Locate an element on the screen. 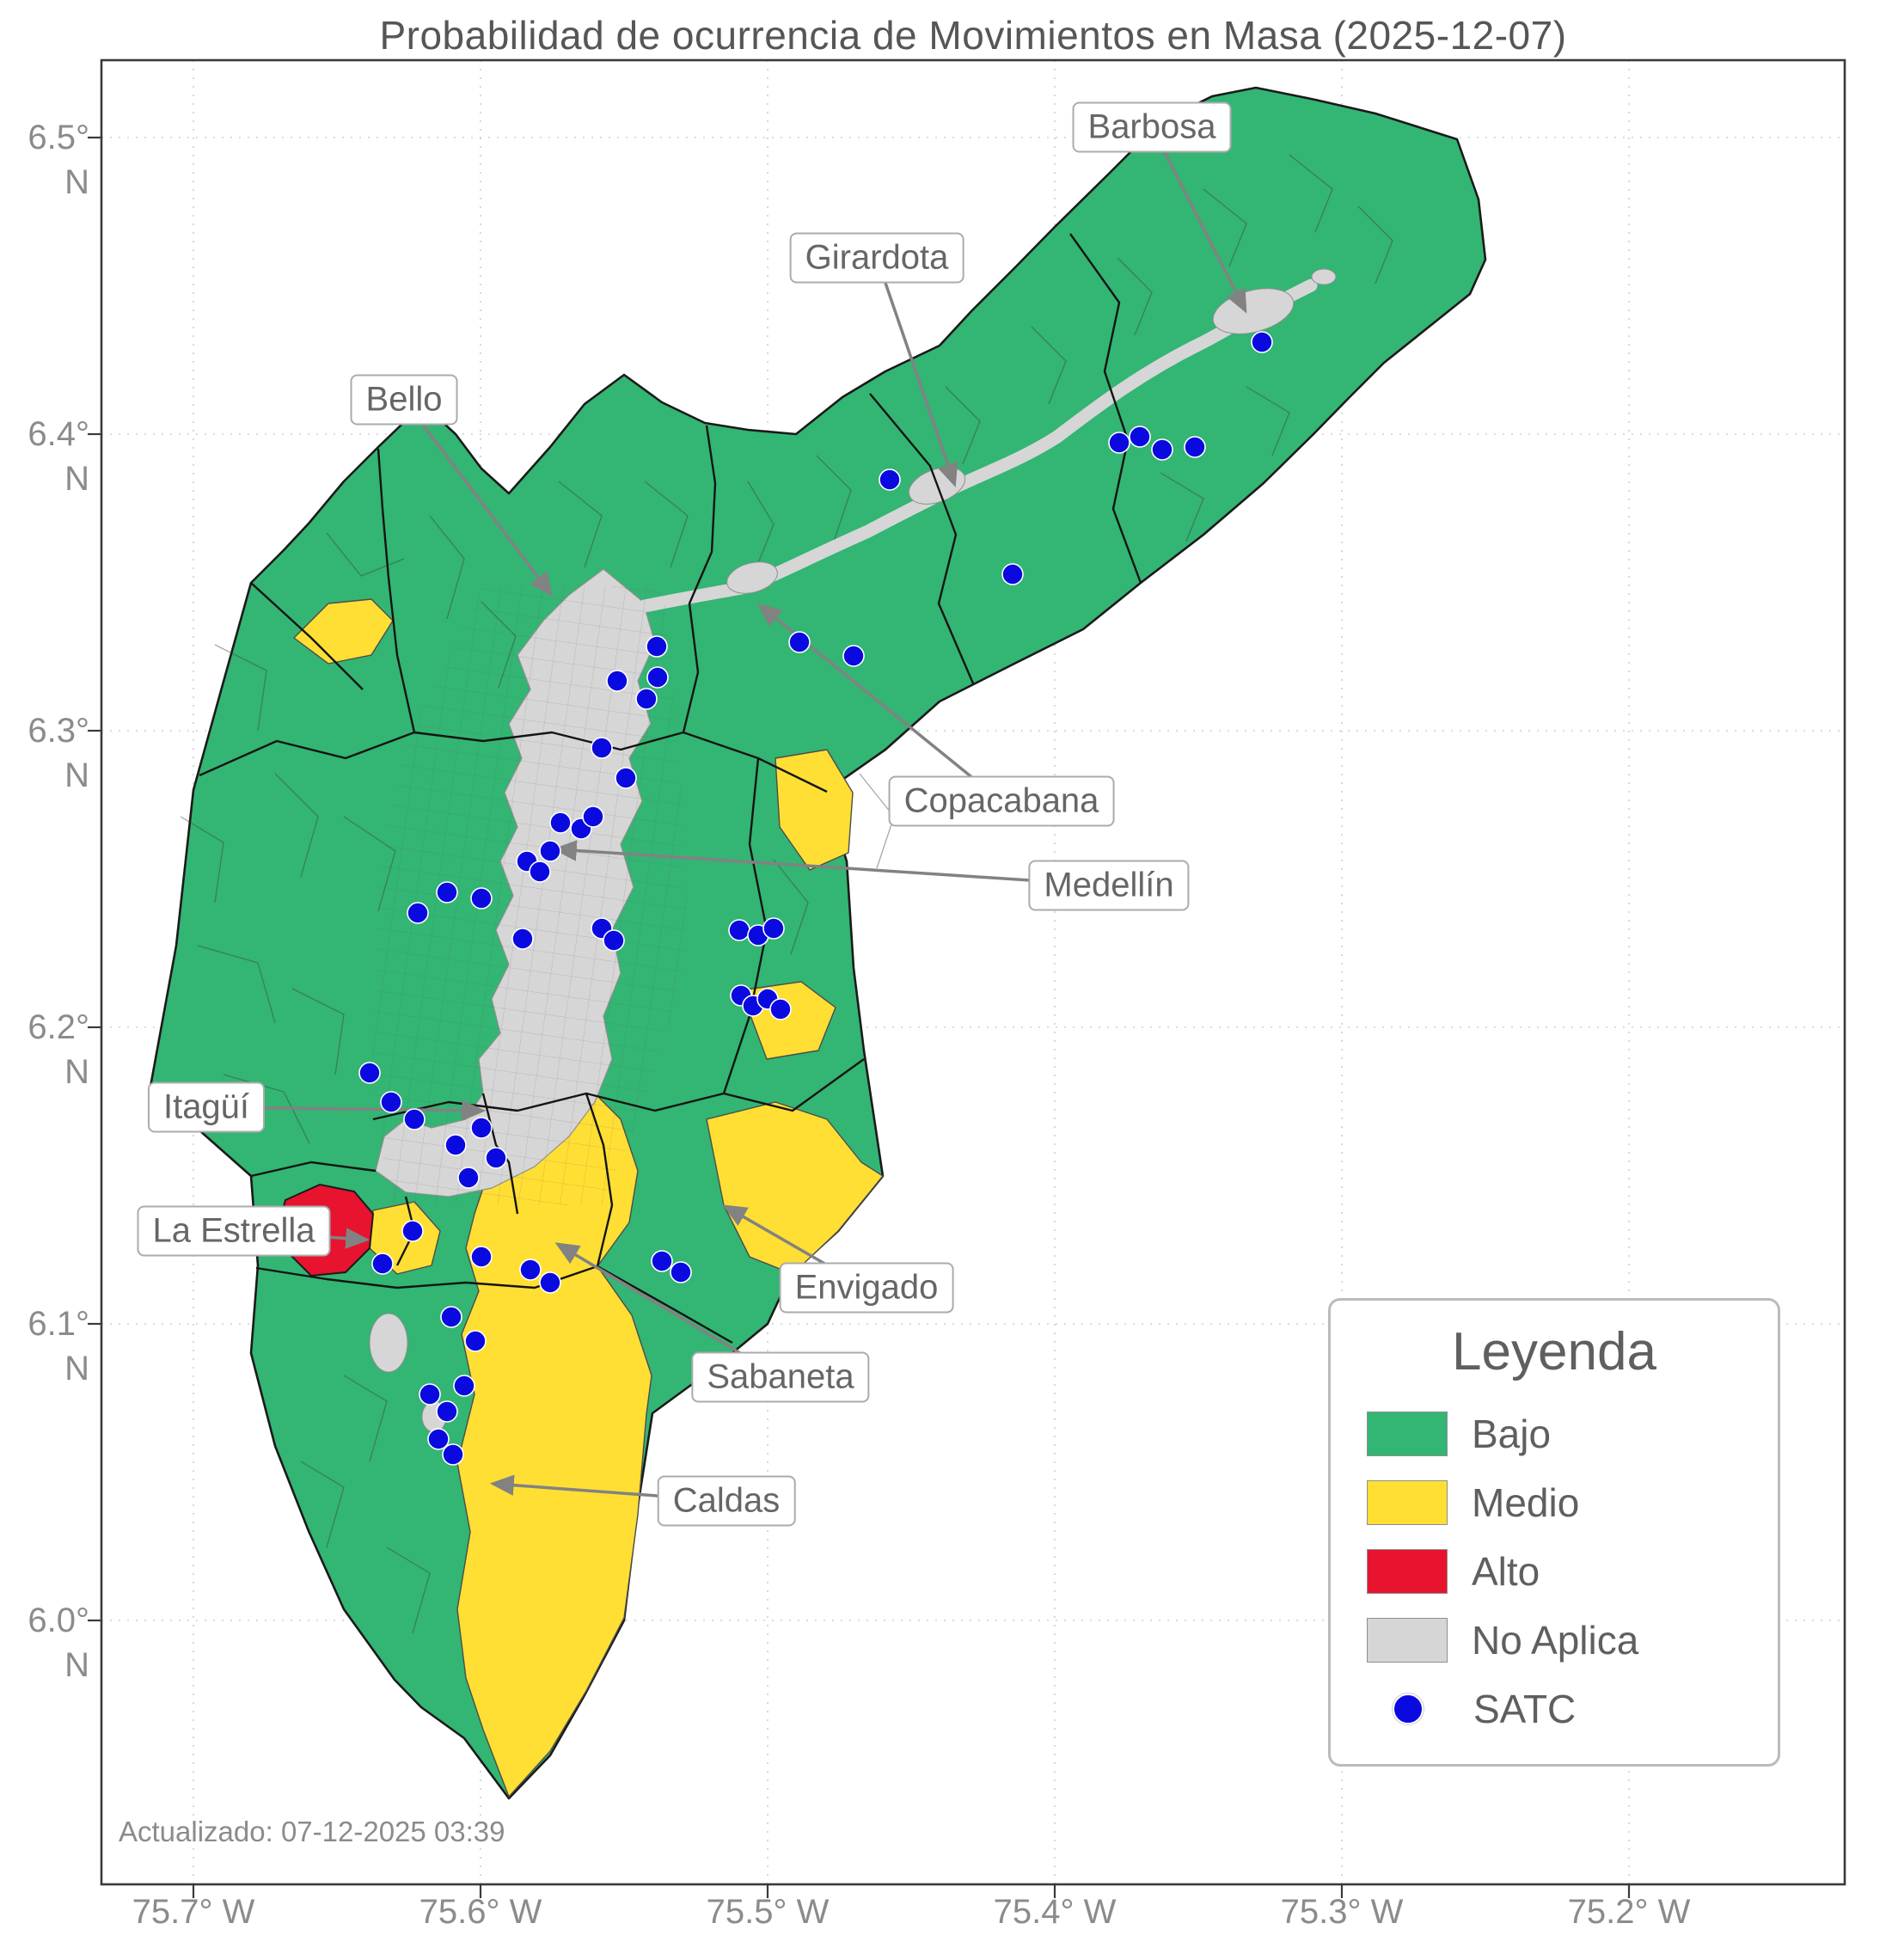 This screenshot has width=1892, height=1960. annotation-label-barbosa: Barbosa is located at coordinates (1152, 127).